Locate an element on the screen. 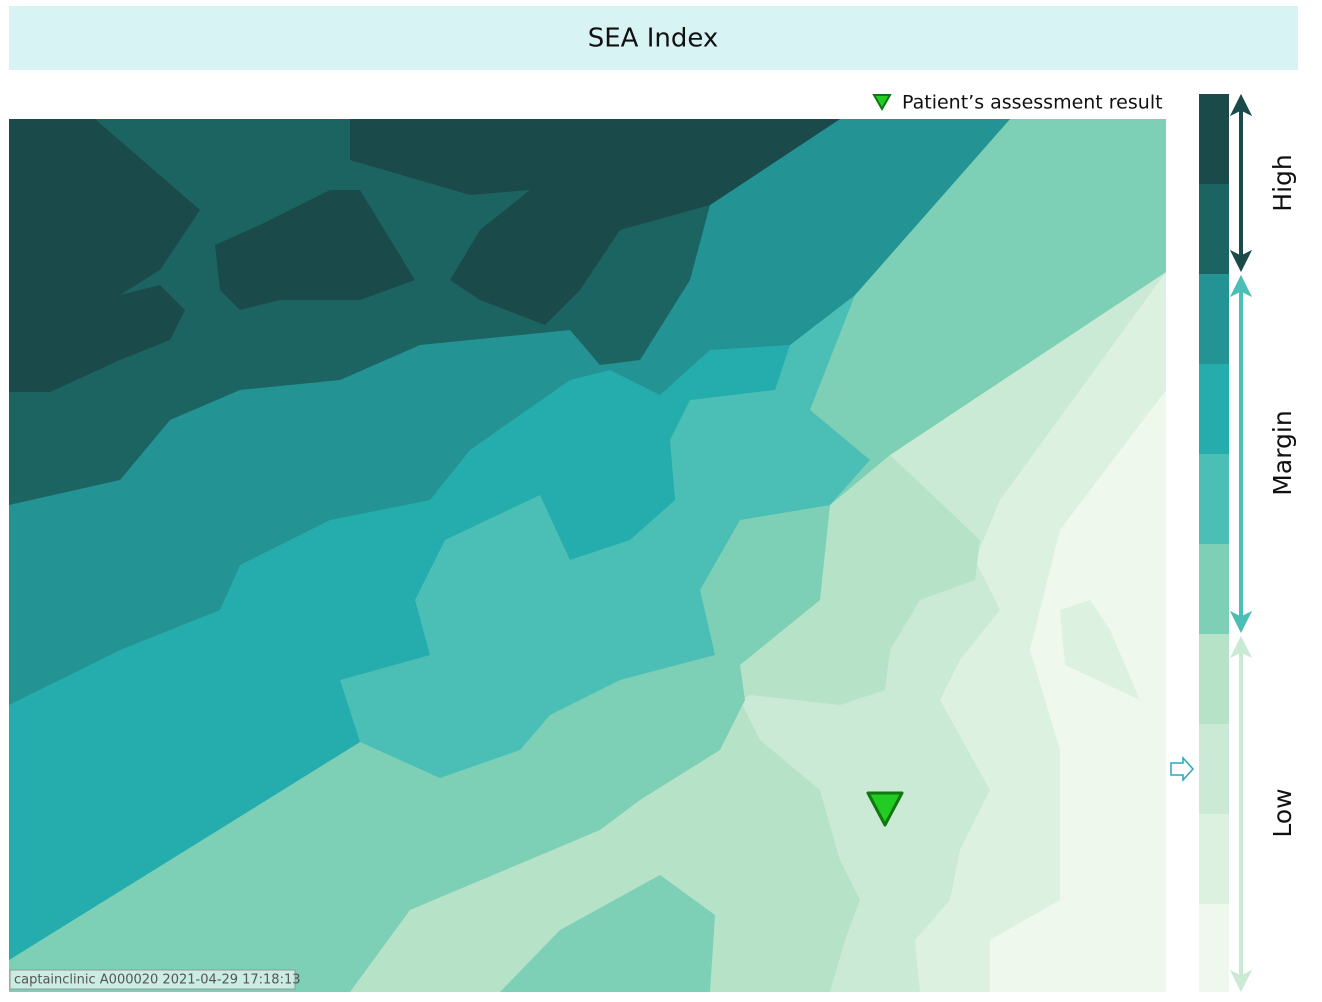 This screenshot has width=1322, height=1002. title-bar is located at coordinates (653, 38).